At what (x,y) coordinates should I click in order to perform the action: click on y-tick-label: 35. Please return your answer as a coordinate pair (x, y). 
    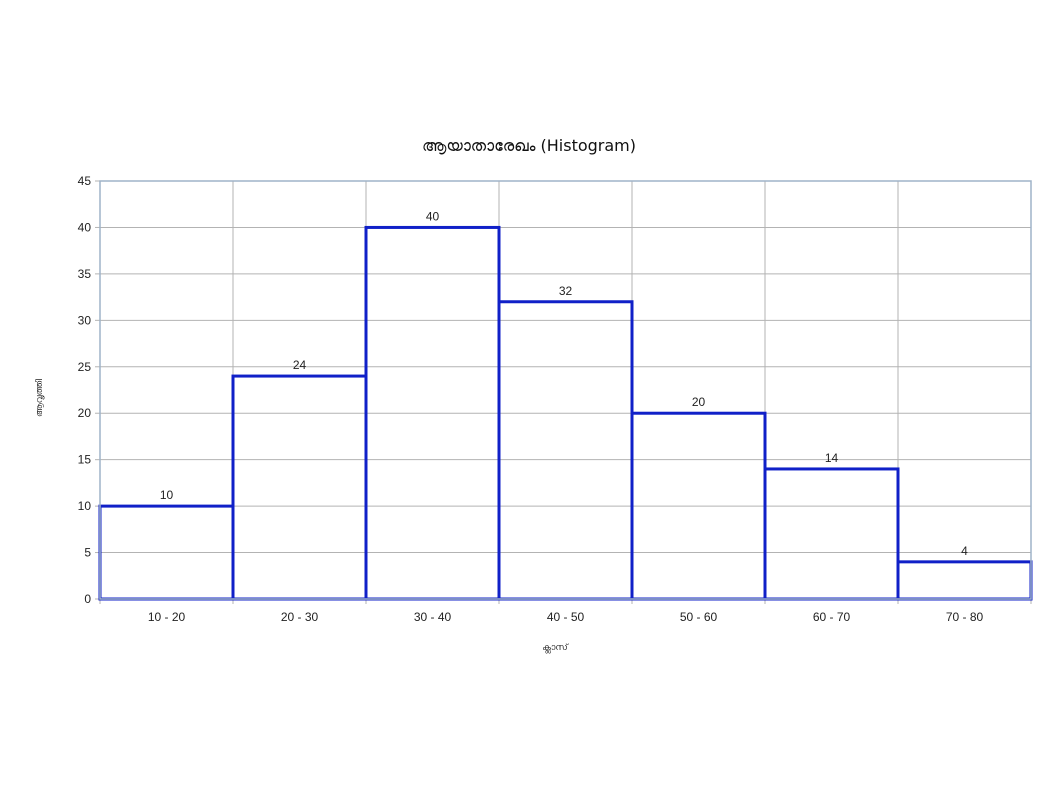
    Looking at the image, I should click on (85, 274).